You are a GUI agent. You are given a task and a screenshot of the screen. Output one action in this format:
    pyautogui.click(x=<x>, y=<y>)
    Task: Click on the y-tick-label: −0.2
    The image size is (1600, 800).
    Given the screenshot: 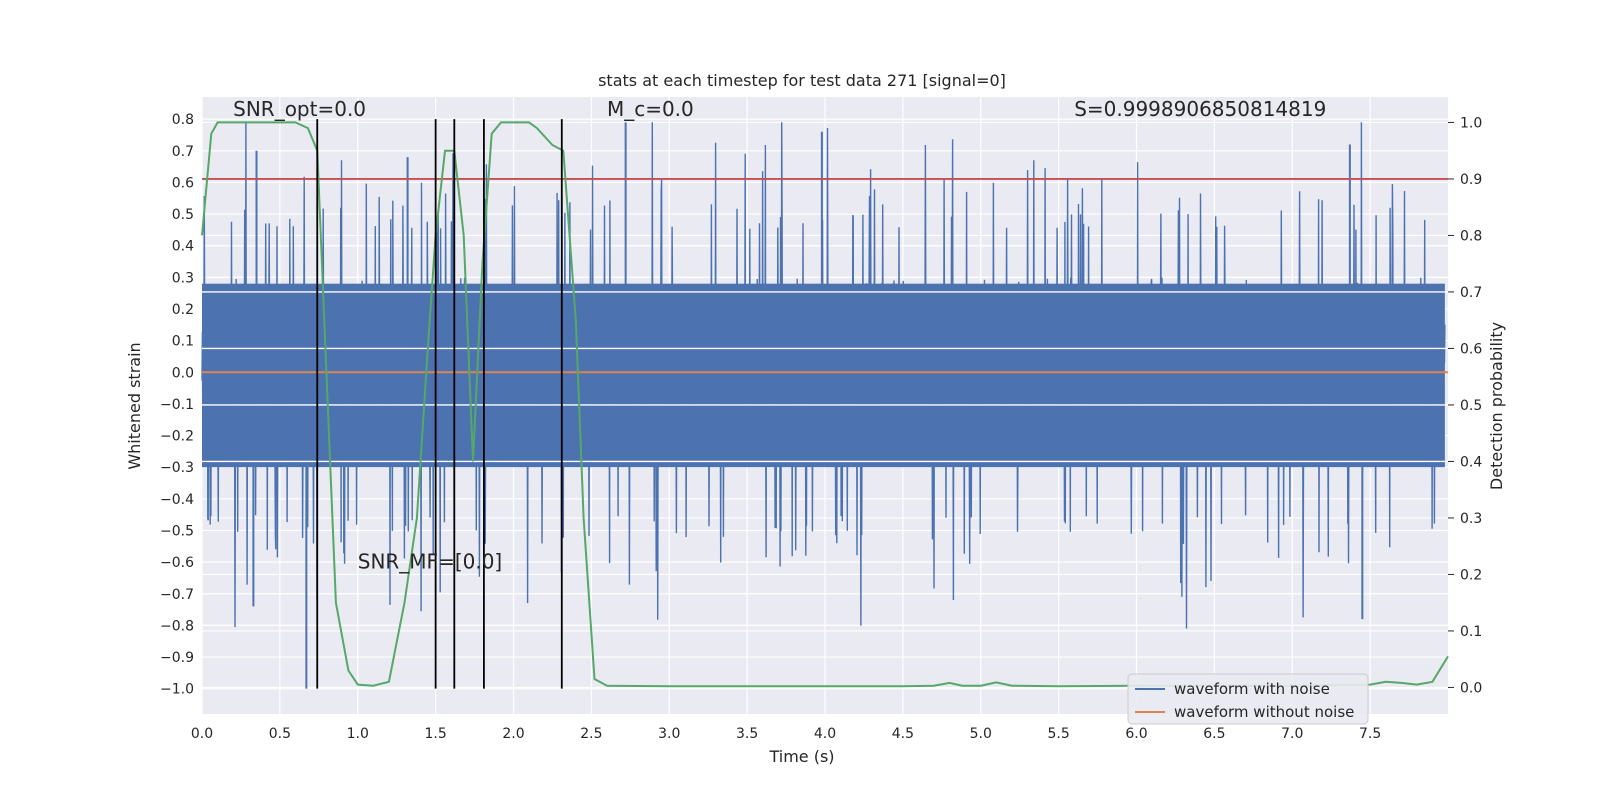 What is the action you would take?
    pyautogui.click(x=177, y=437)
    